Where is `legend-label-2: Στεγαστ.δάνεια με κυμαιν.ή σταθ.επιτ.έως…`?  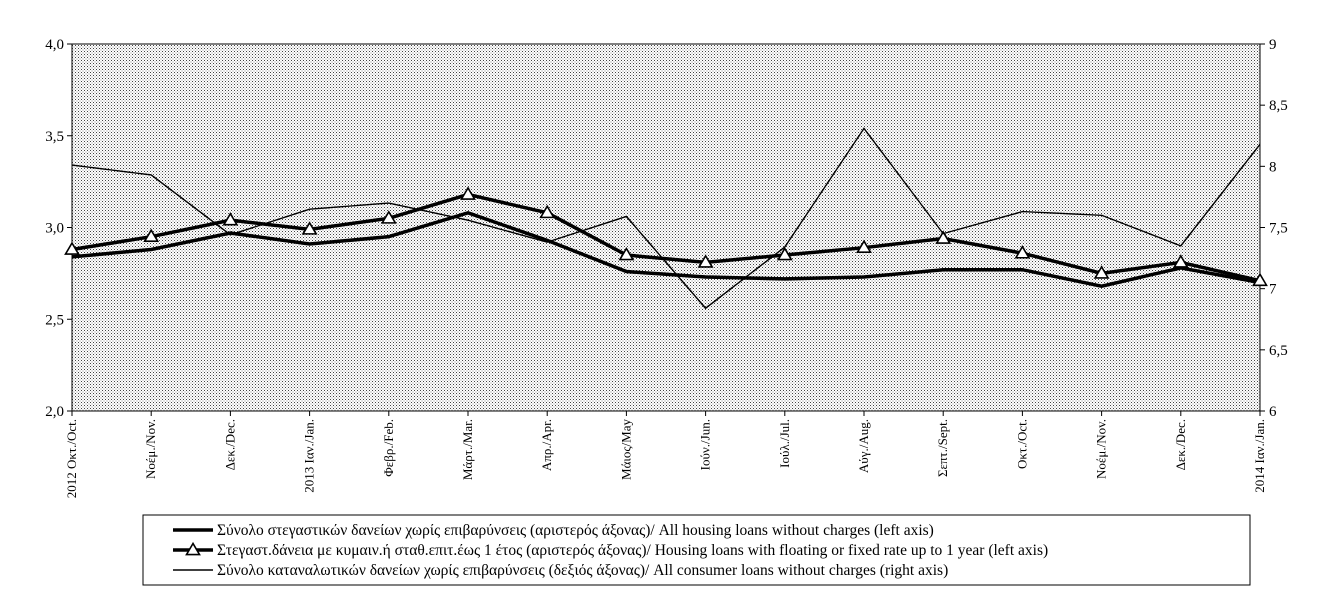
legend-label-2: Στεγαστ.δάνεια με κυμαιν.ή σταθ.επιτ.έως… is located at coordinates (632, 550).